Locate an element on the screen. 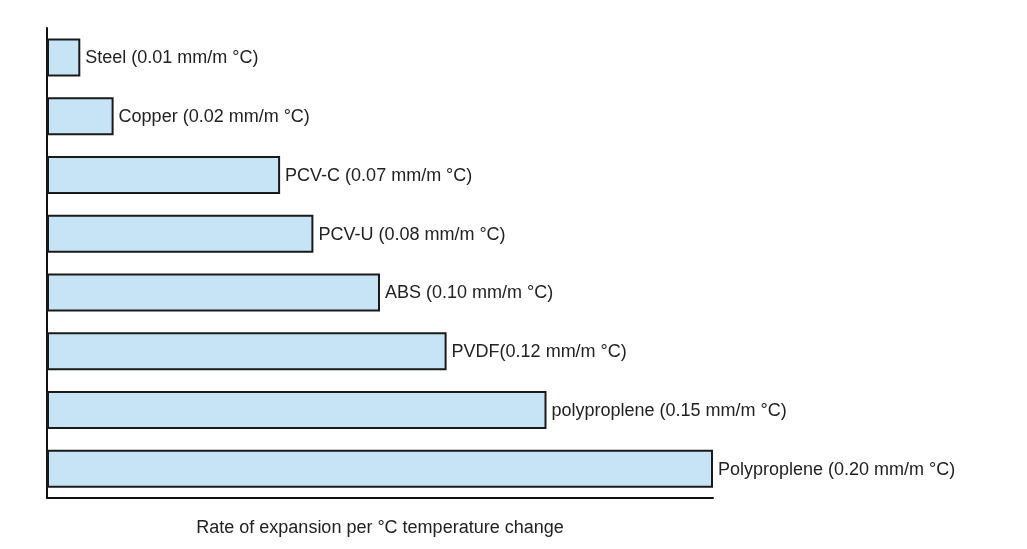  data-label: PVDF(0.12 mm/m °C) is located at coordinates (539, 351).